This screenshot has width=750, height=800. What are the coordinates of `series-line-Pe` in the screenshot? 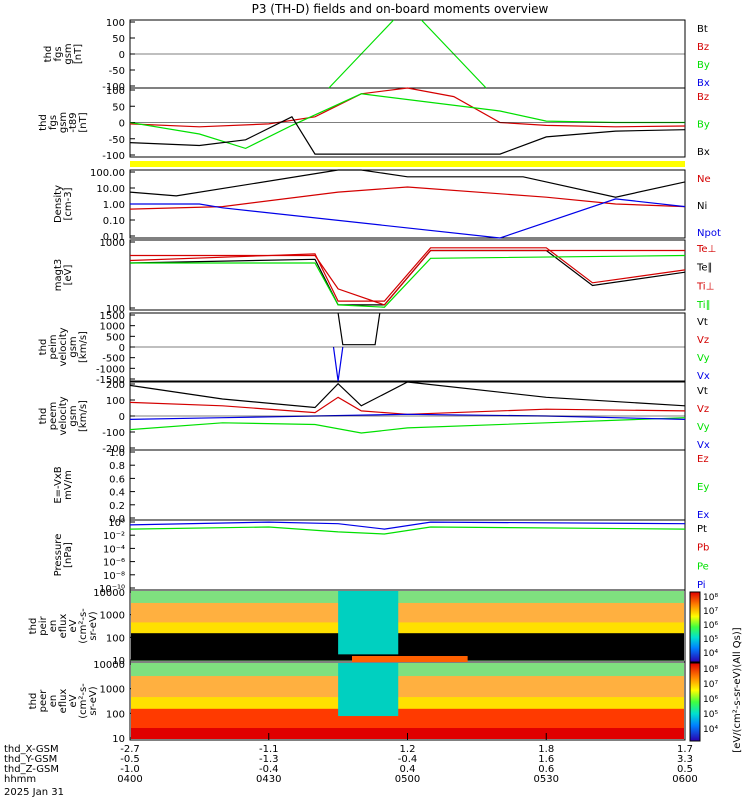 It's located at (407, 530).